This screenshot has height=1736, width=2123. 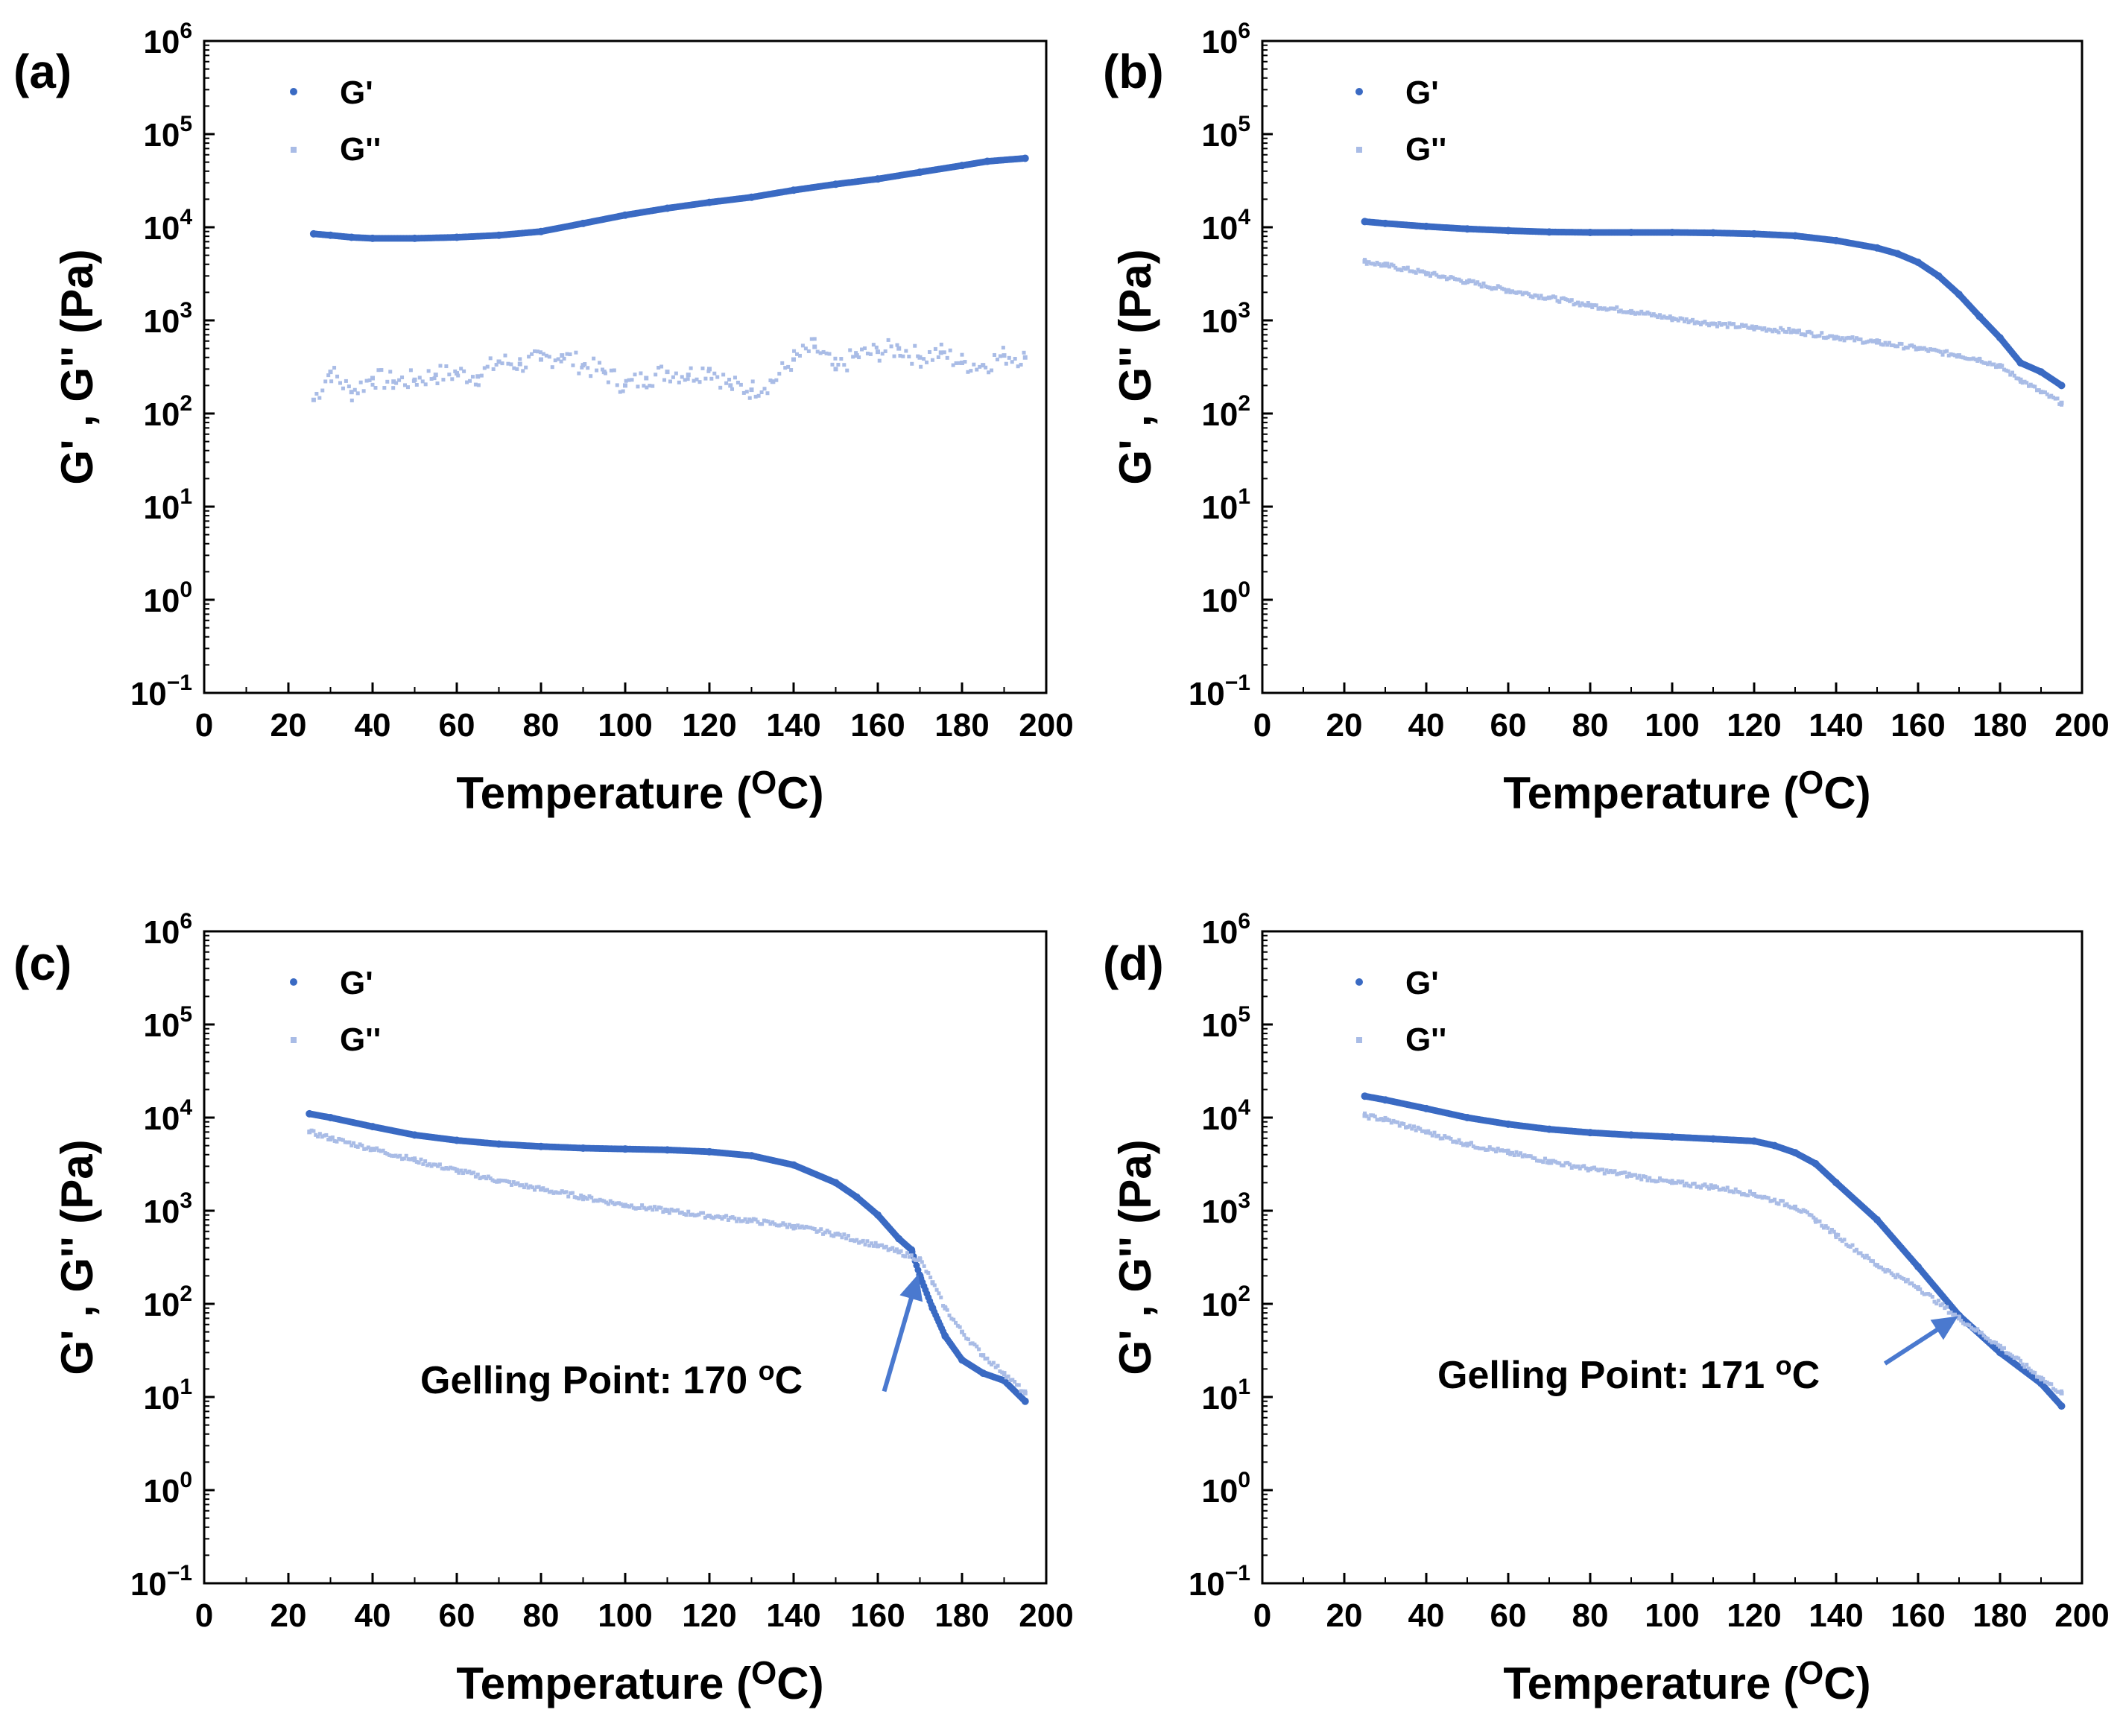 What do you see at coordinates (1508, 725) in the screenshot?
I see `x-tick-label: 60` at bounding box center [1508, 725].